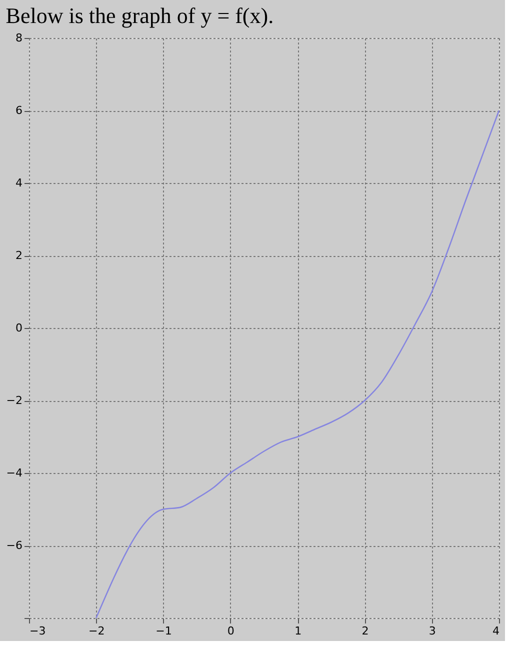  I want to click on y-tick-label: 6, so click(19, 110).